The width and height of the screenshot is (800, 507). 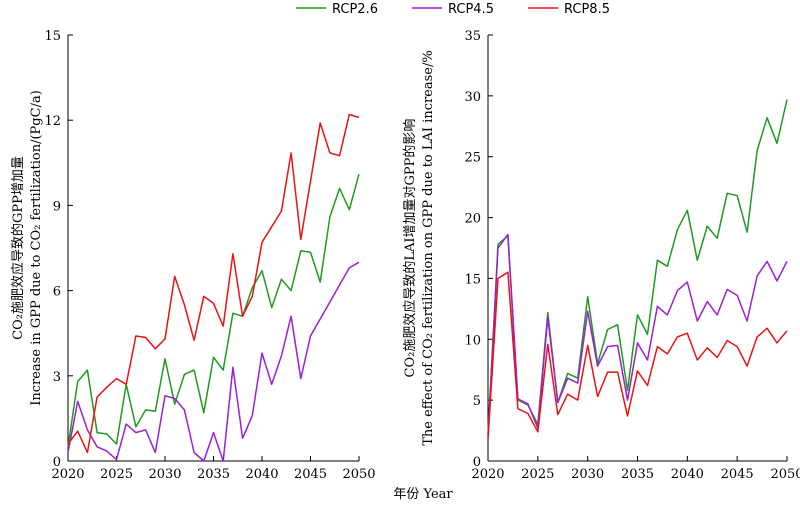 I want to click on legend-label-rcp85: RCP8.5, so click(x=587, y=9).